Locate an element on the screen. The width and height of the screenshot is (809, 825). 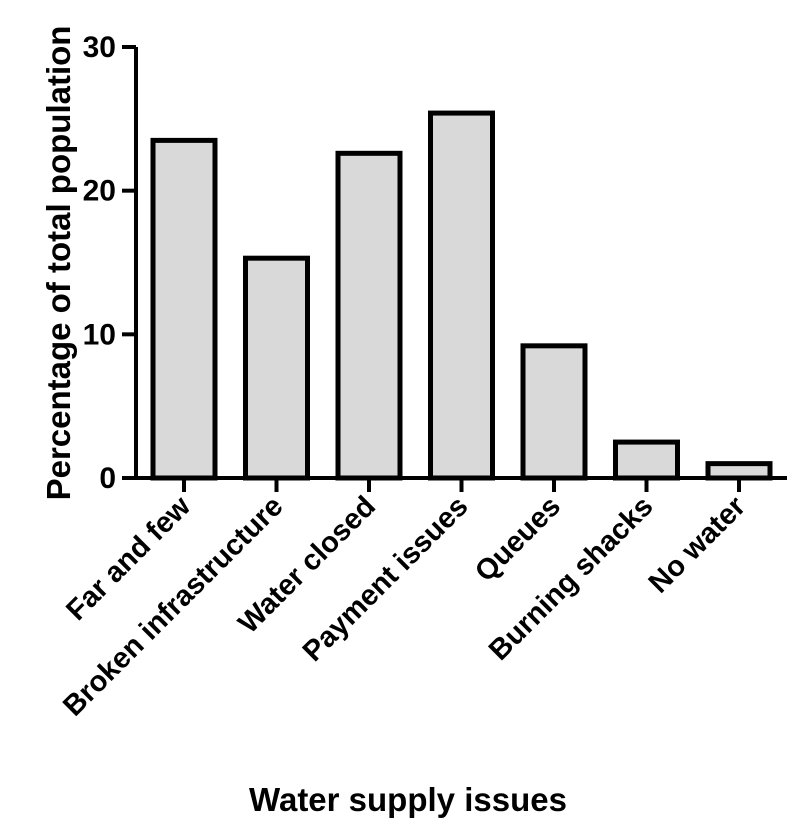
bar-broken-infrastructure is located at coordinates (276, 368).